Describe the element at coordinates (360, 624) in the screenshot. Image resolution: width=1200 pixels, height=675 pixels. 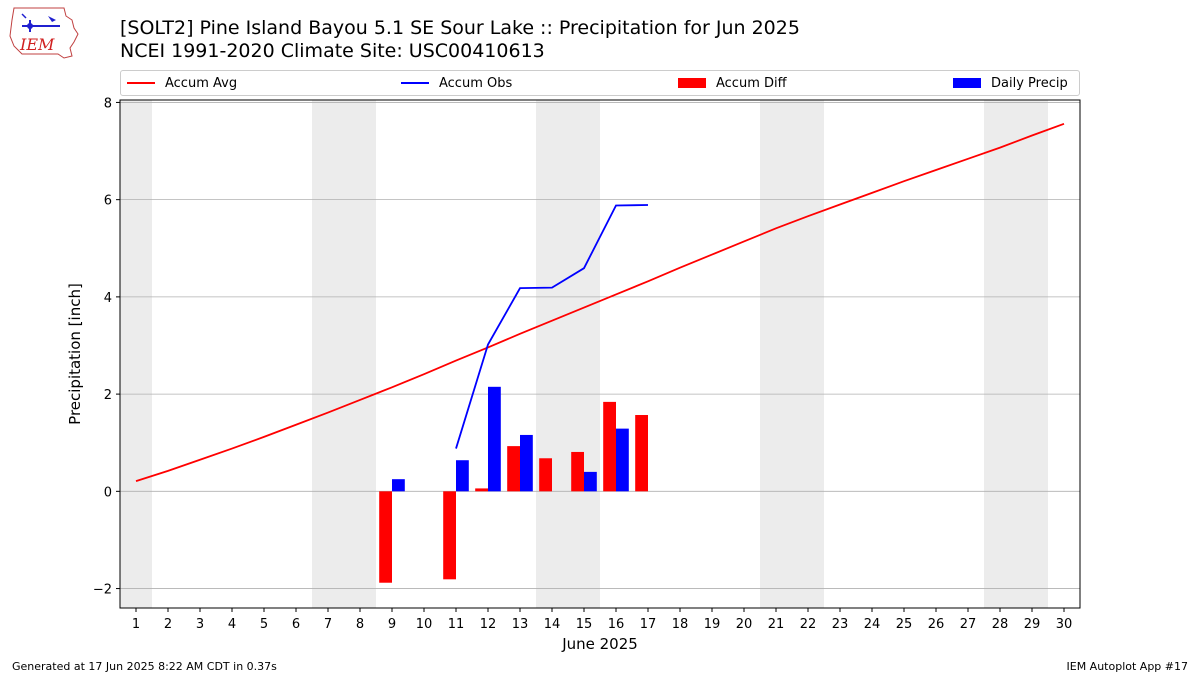
I see `x-tick-label-8: 8` at that location.